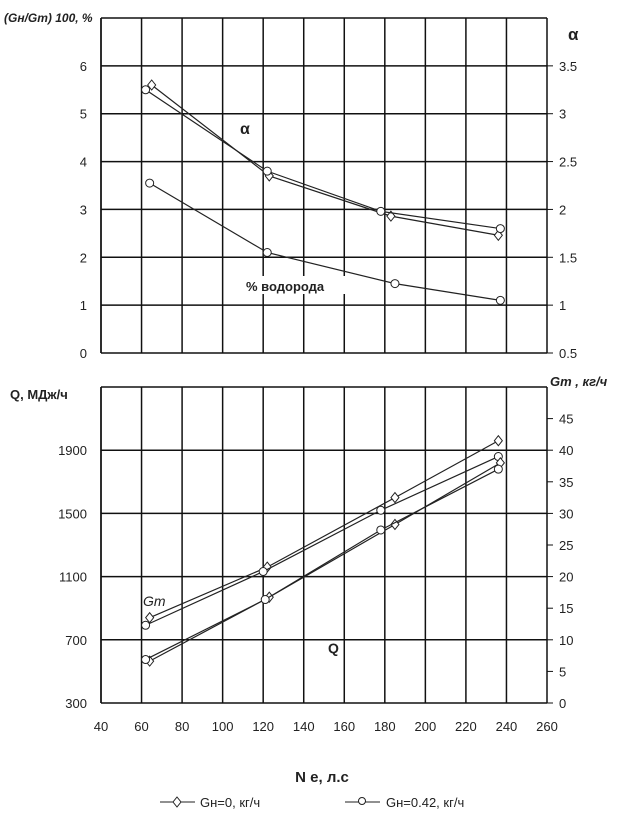 This screenshot has height=814, width=630. I want to click on x-tick-label: 120, so click(263, 726).